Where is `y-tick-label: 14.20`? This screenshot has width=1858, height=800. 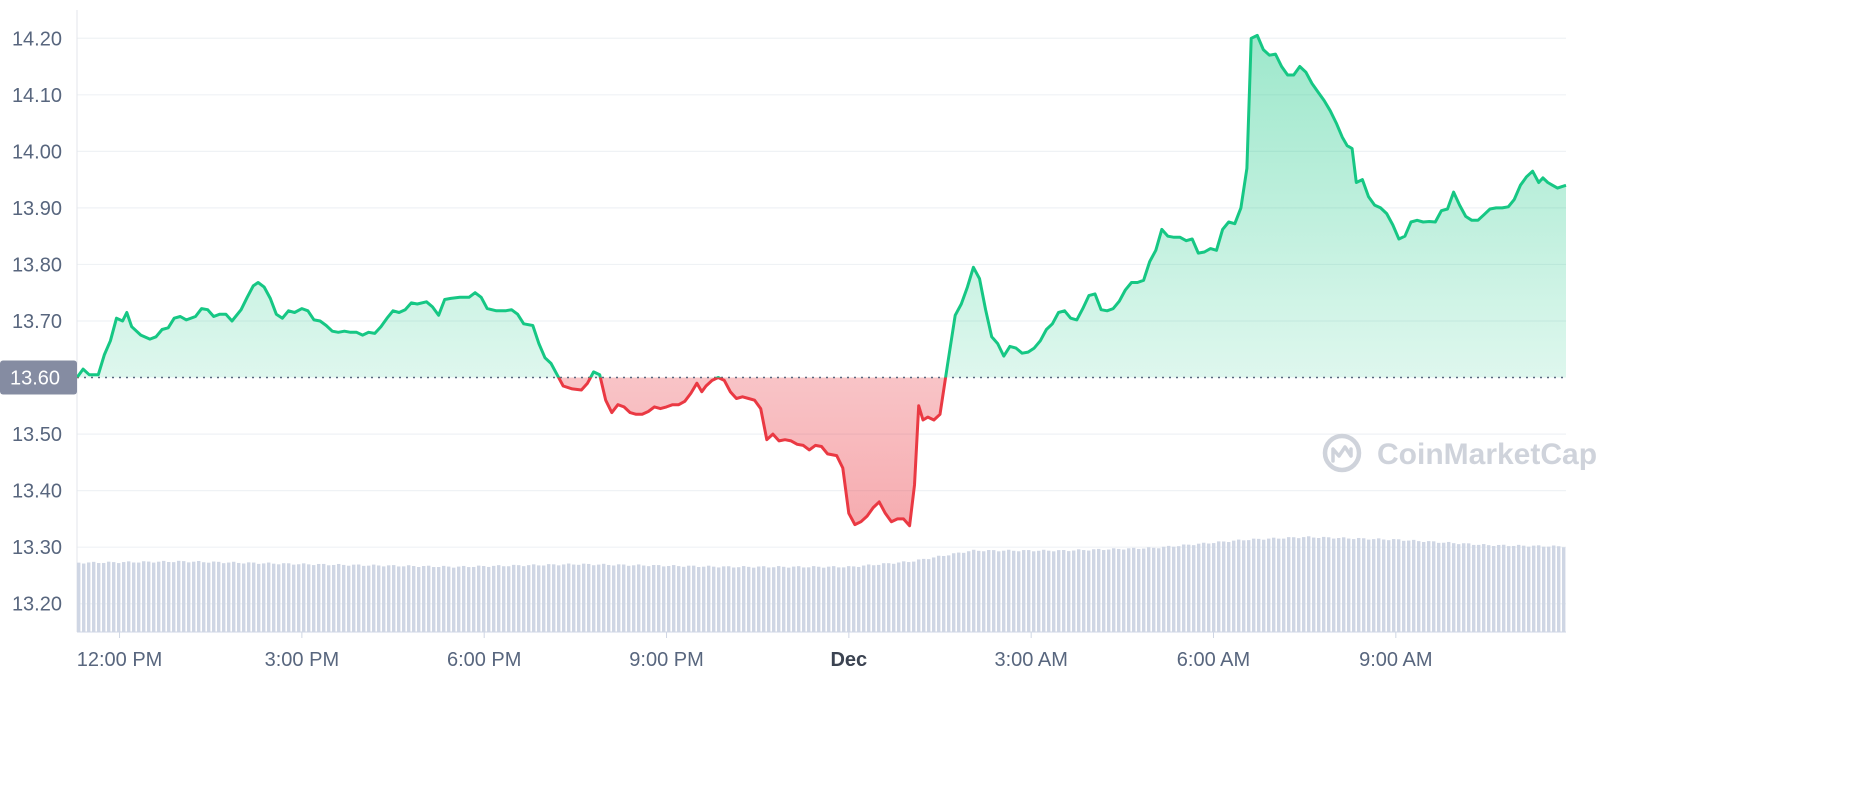 y-tick-label: 14.20 is located at coordinates (37, 39).